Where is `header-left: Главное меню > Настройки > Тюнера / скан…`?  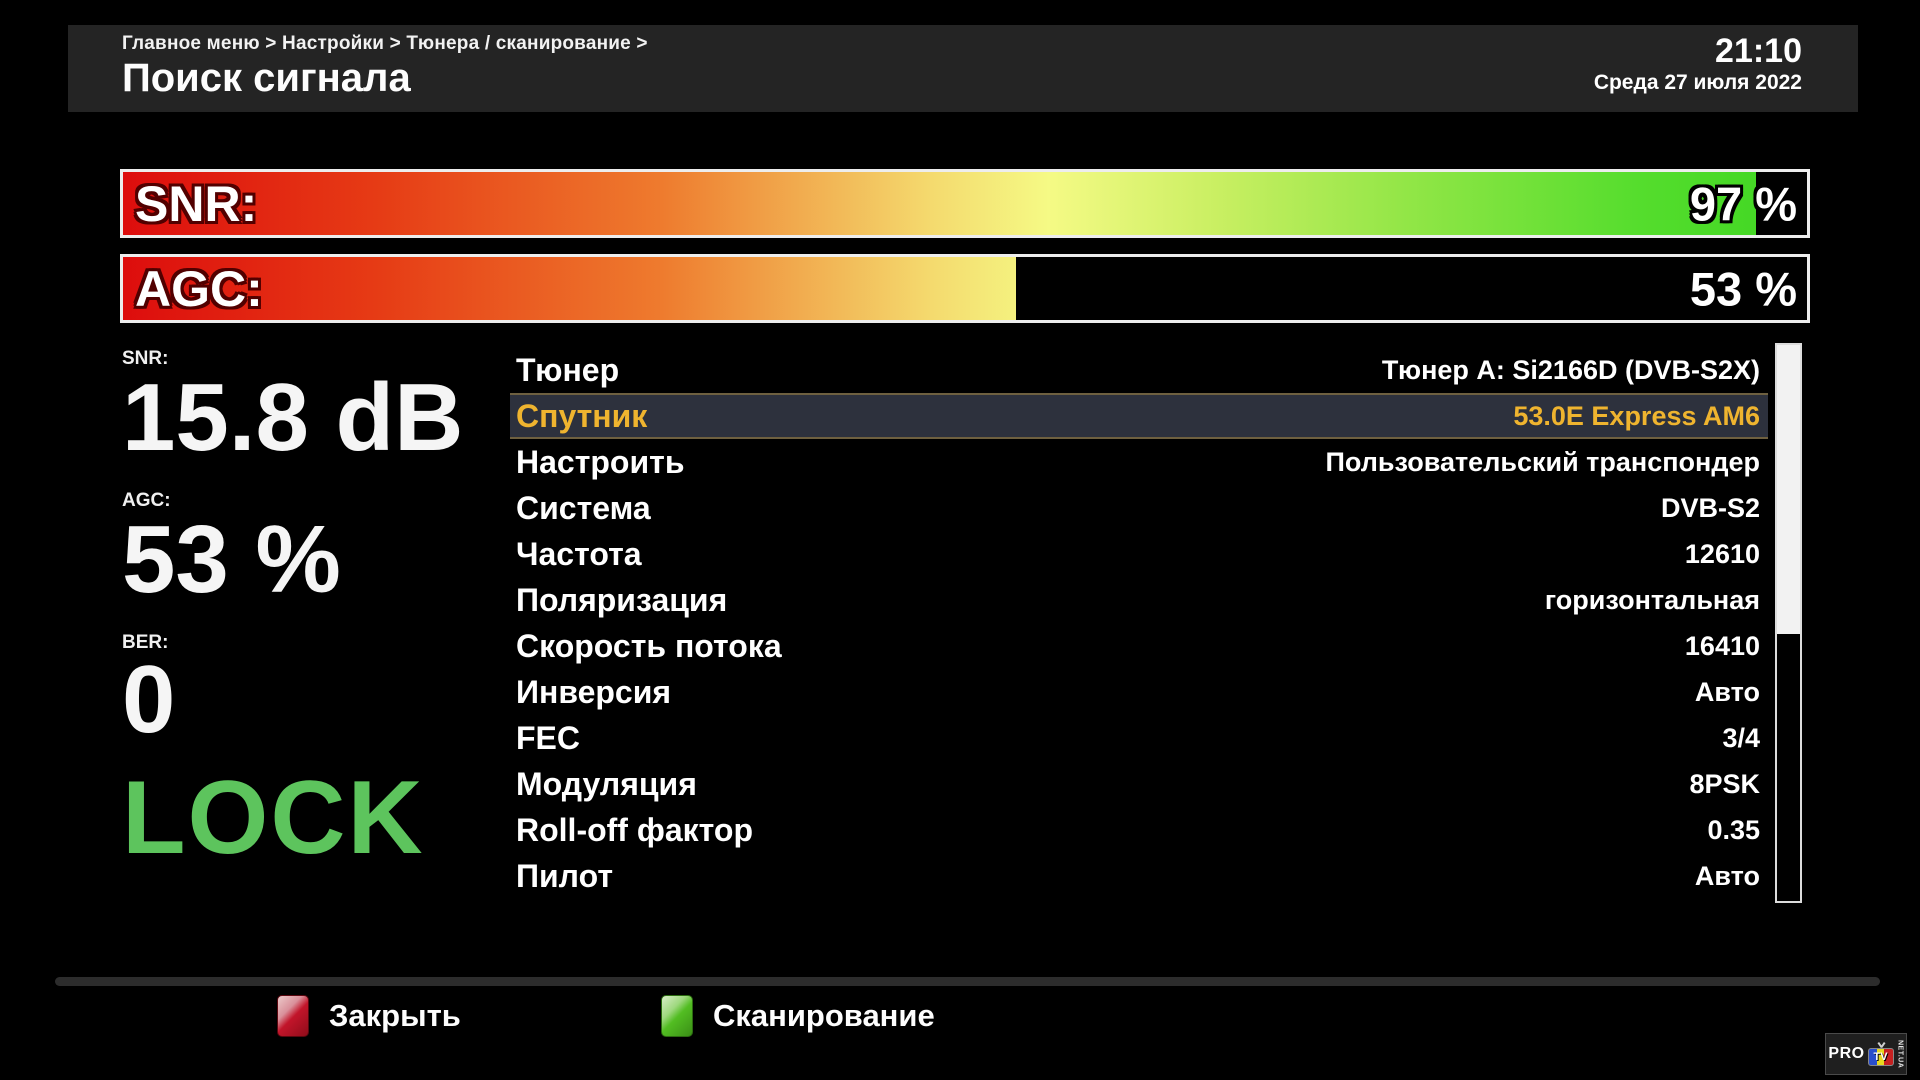 header-left: Главное меню > Настройки > Тюнера / скан… is located at coordinates (385, 66).